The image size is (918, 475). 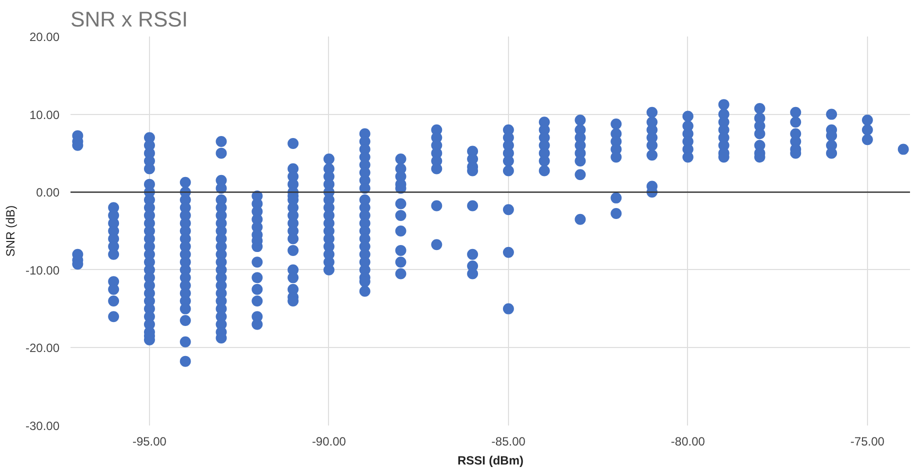 I want to click on y-tick-label: -10.00, so click(x=42, y=270).